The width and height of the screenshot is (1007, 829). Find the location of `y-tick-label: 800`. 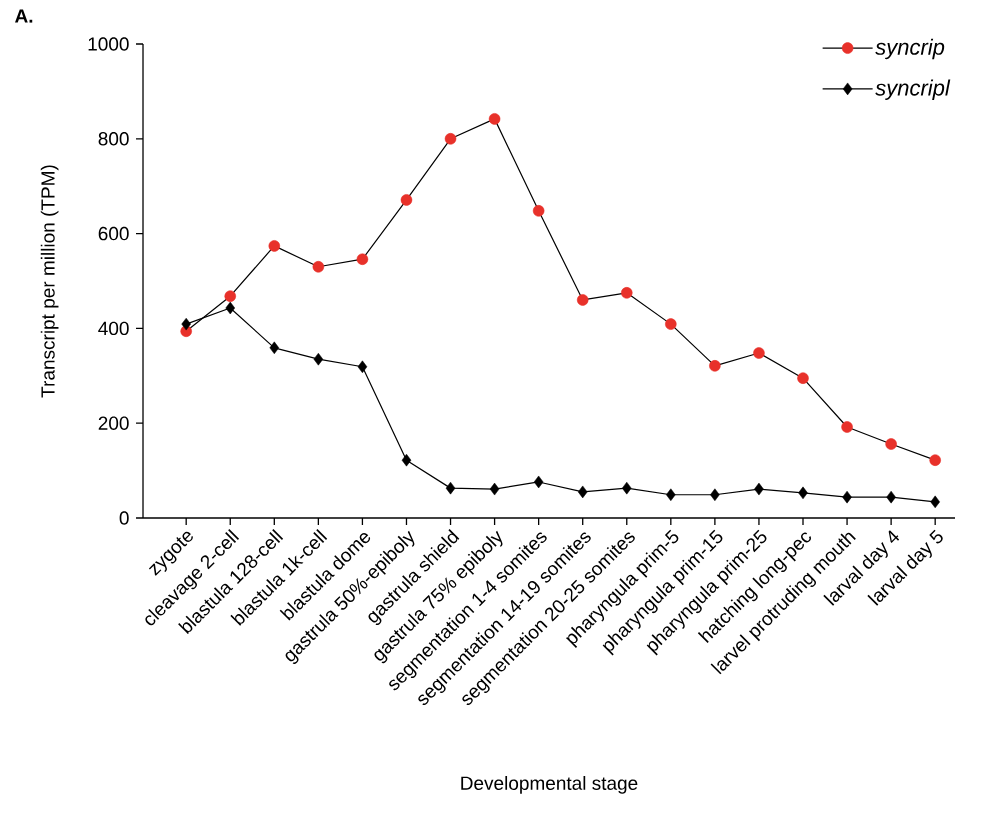

y-tick-label: 800 is located at coordinates (113, 139).